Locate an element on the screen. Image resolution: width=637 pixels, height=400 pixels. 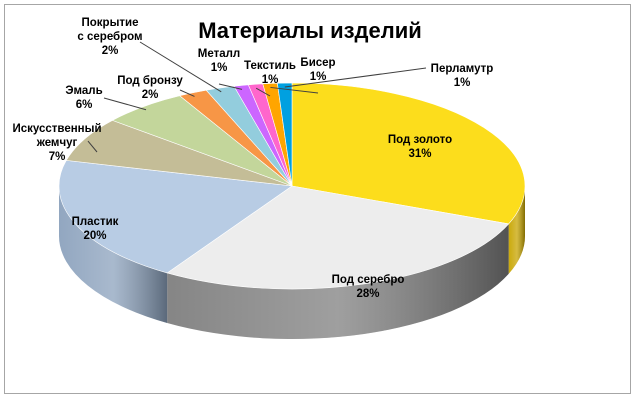
slice-label-9: Бисер 1% is located at coordinates (317, 70).